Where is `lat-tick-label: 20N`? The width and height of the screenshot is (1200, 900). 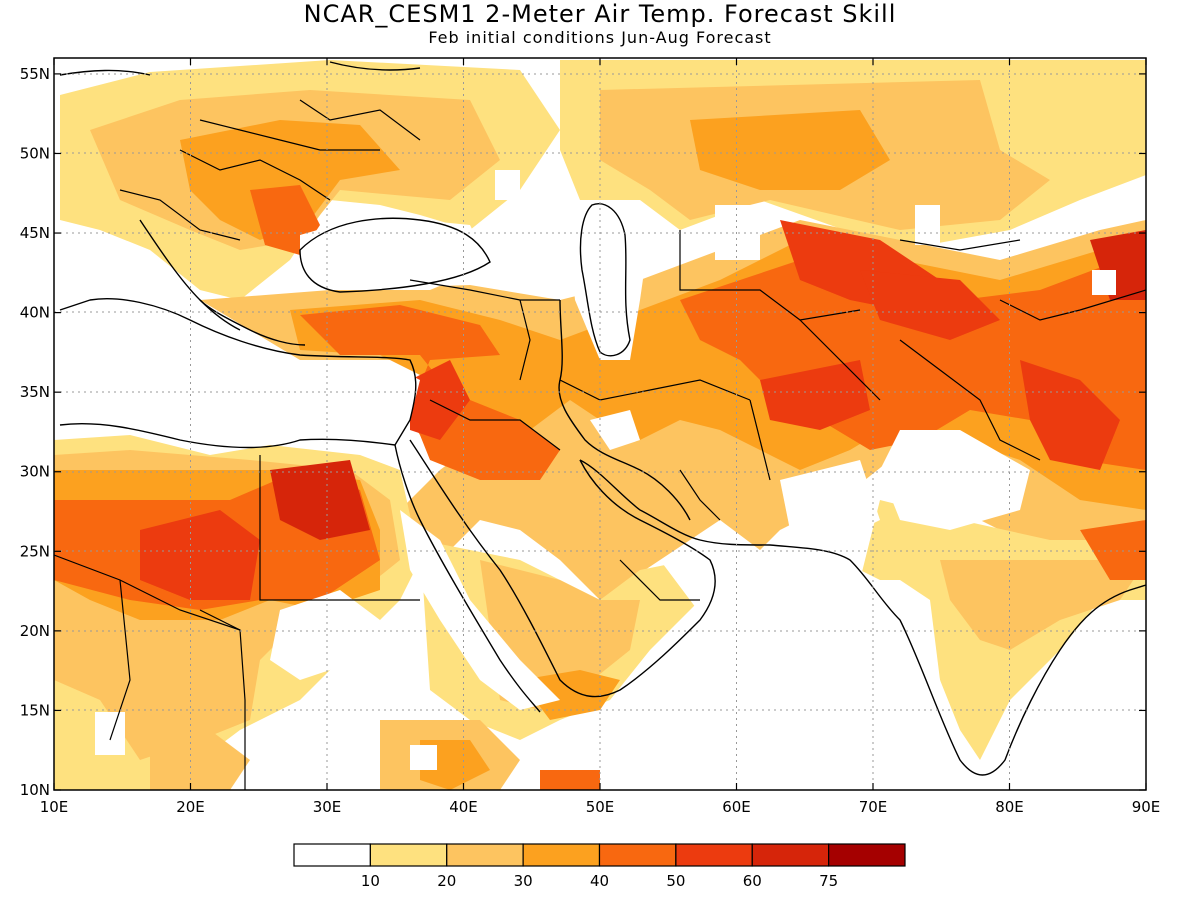 lat-tick-label: 20N is located at coordinates (35, 631).